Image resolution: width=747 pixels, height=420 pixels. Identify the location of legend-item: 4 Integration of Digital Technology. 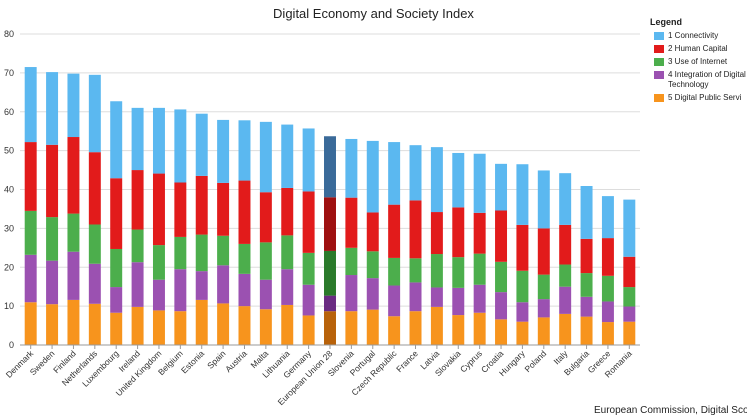
(698, 80).